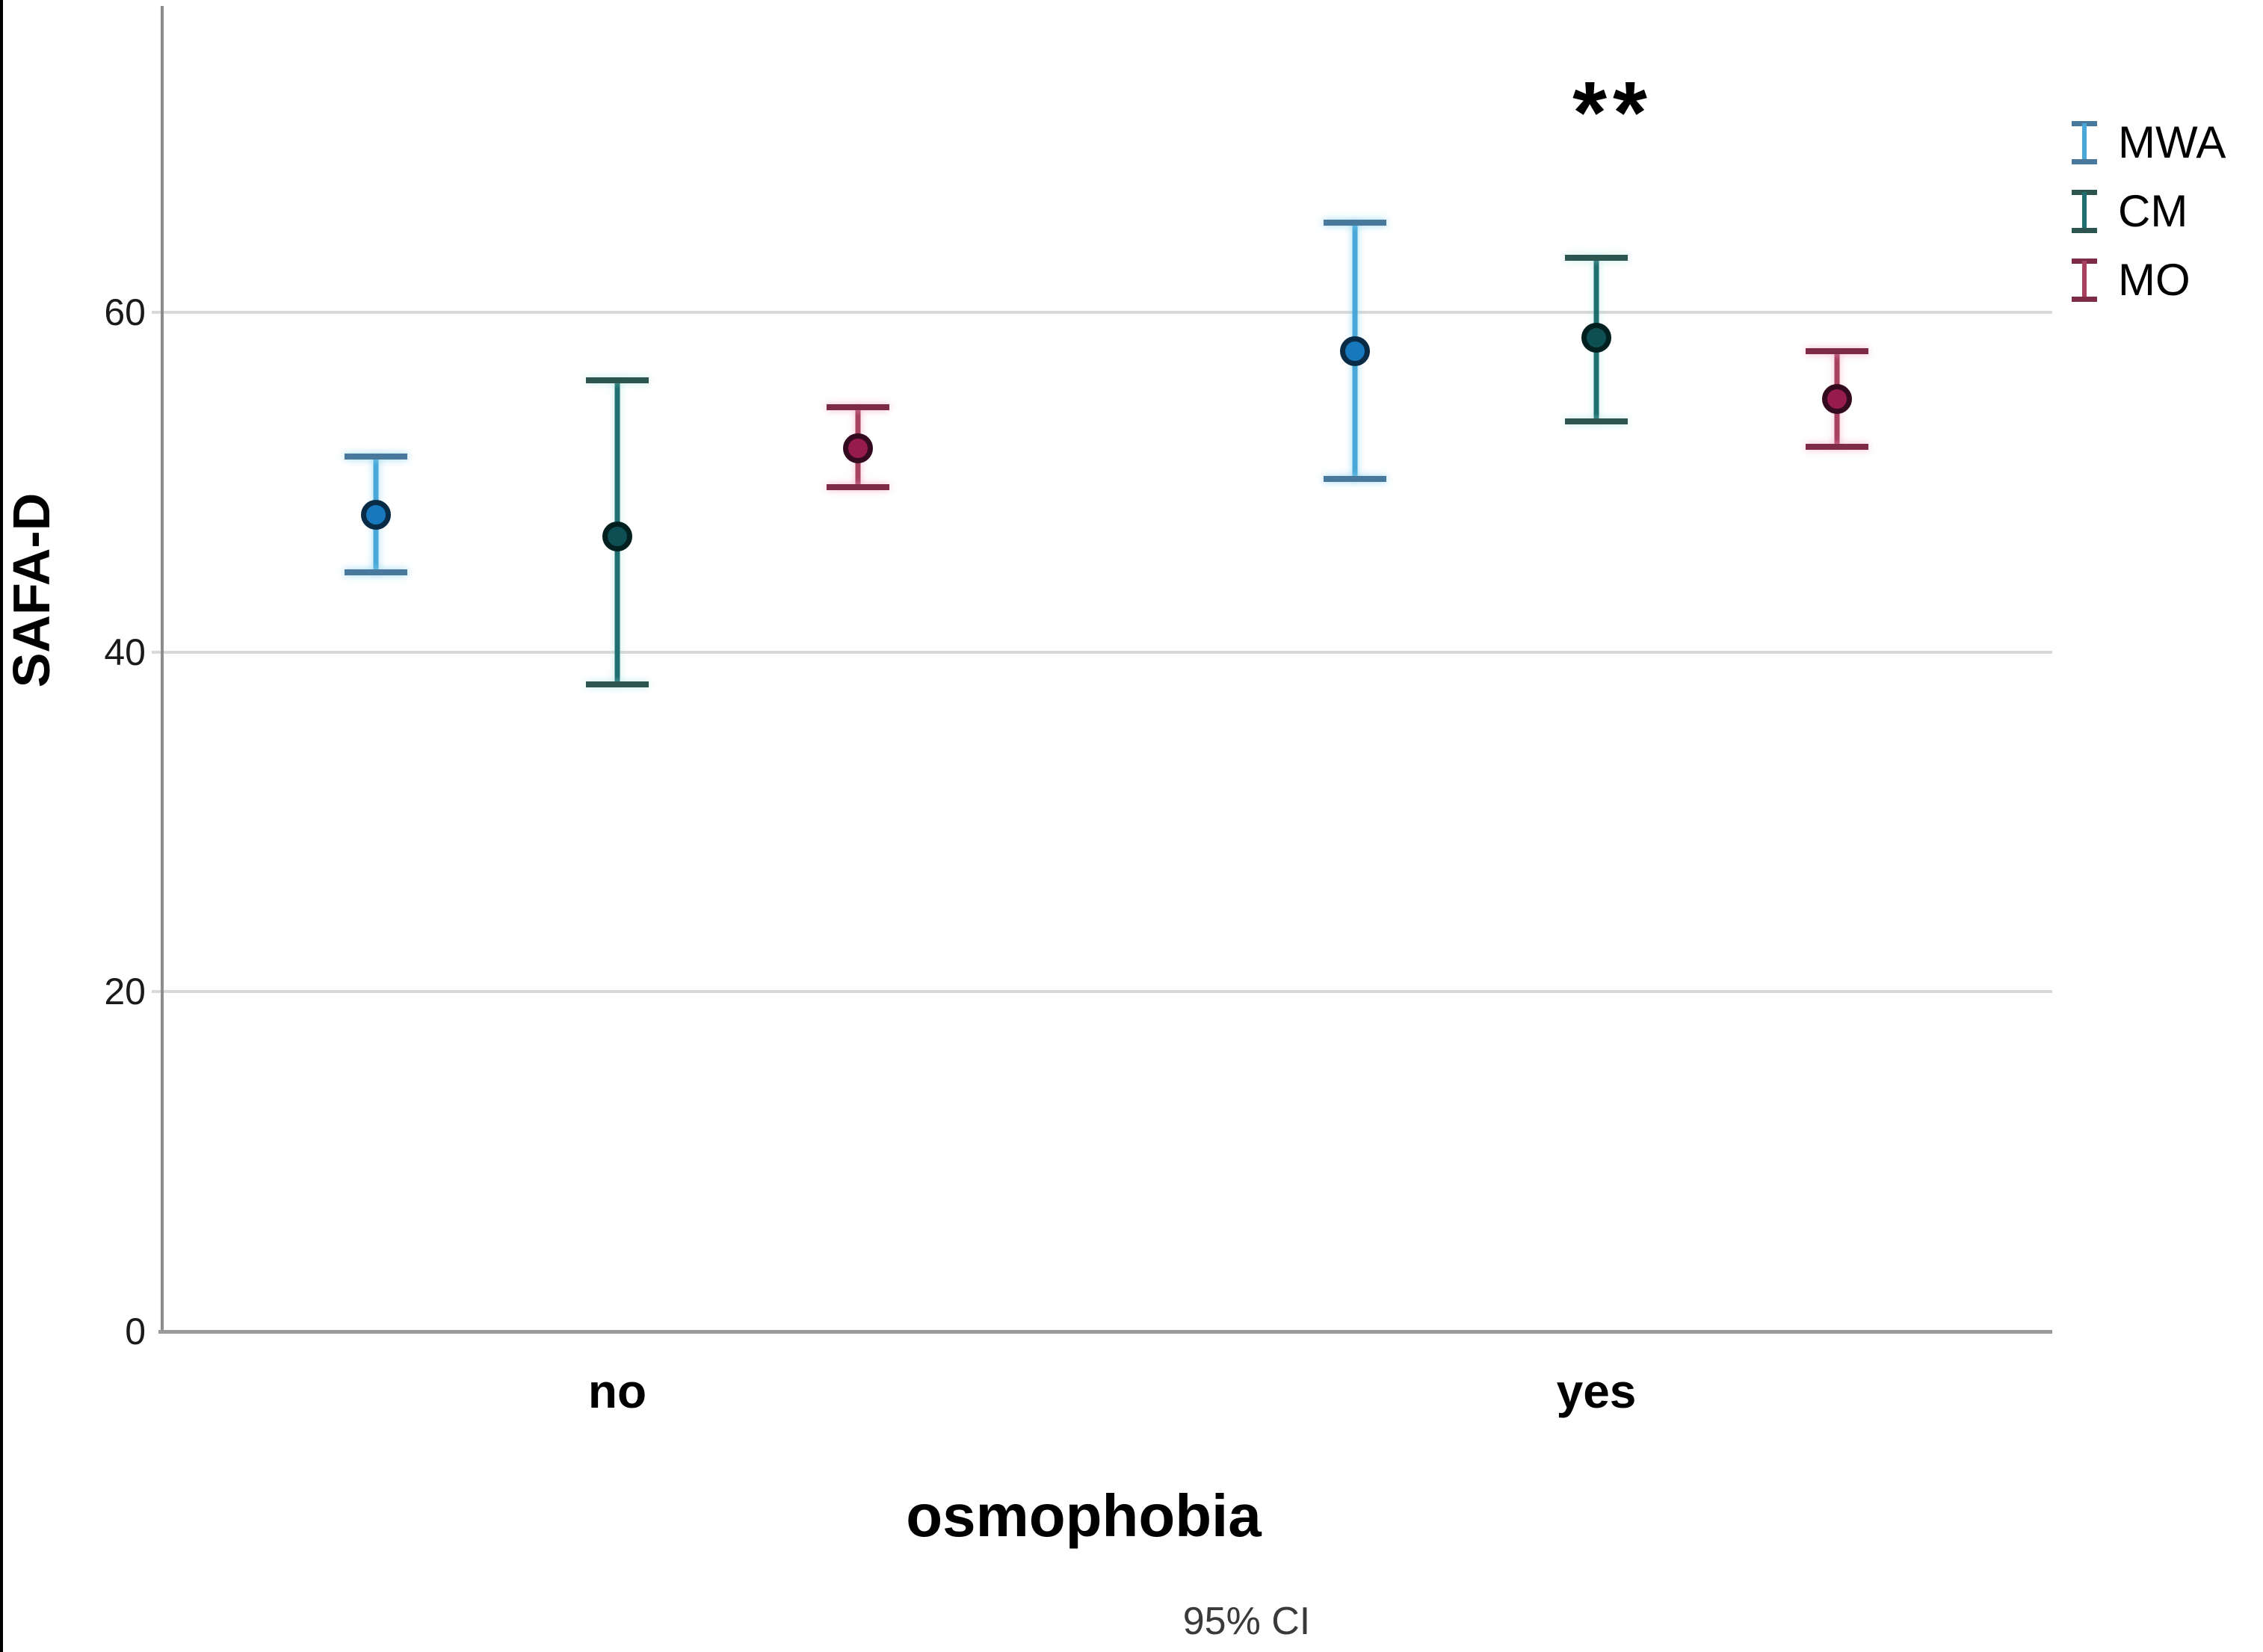 The image size is (2263, 1652). Describe the element at coordinates (617, 1391) in the screenshot. I see `x-category-label-no: no` at that location.